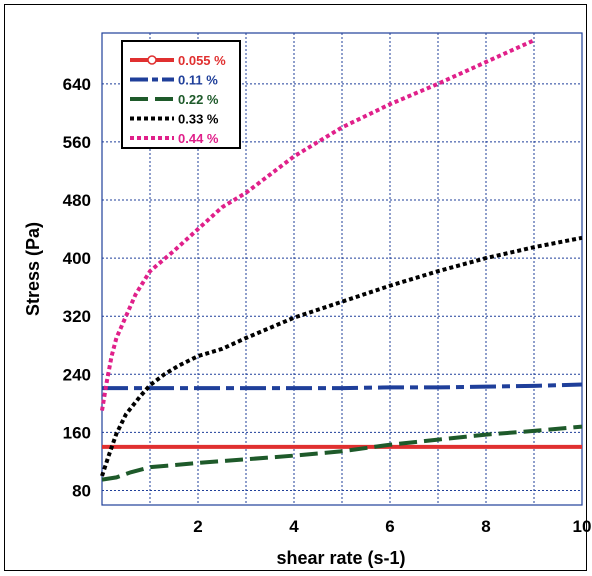 This screenshot has width=592, height=576. Describe the element at coordinates (197, 526) in the screenshot. I see `x-tick-label: 2` at that location.